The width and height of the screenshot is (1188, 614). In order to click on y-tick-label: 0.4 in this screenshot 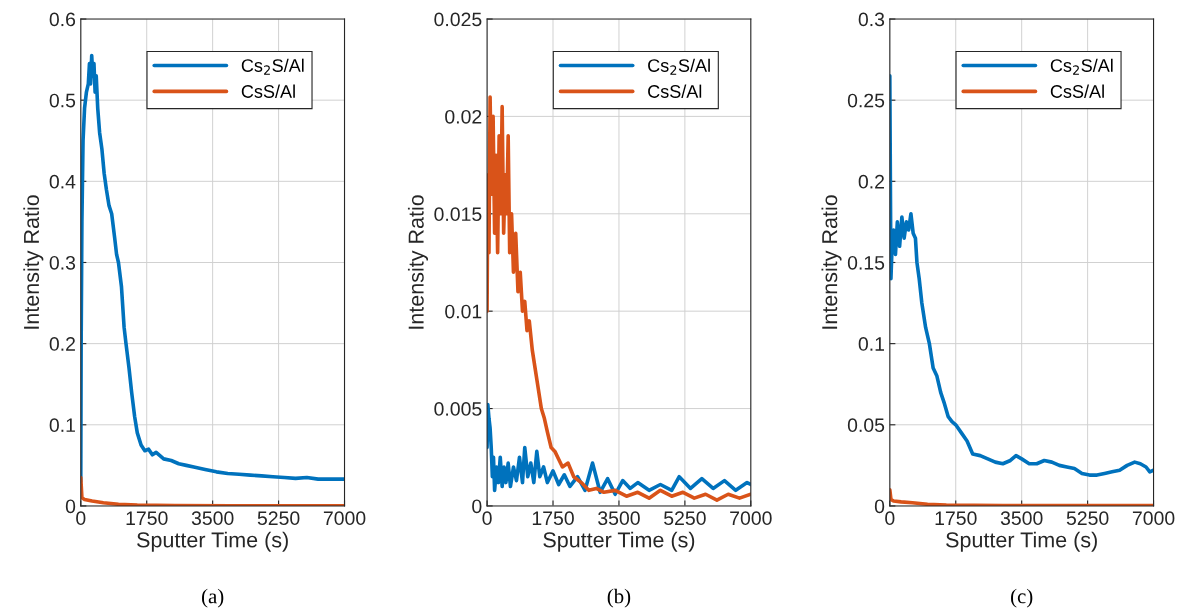, I will do `click(62, 181)`.